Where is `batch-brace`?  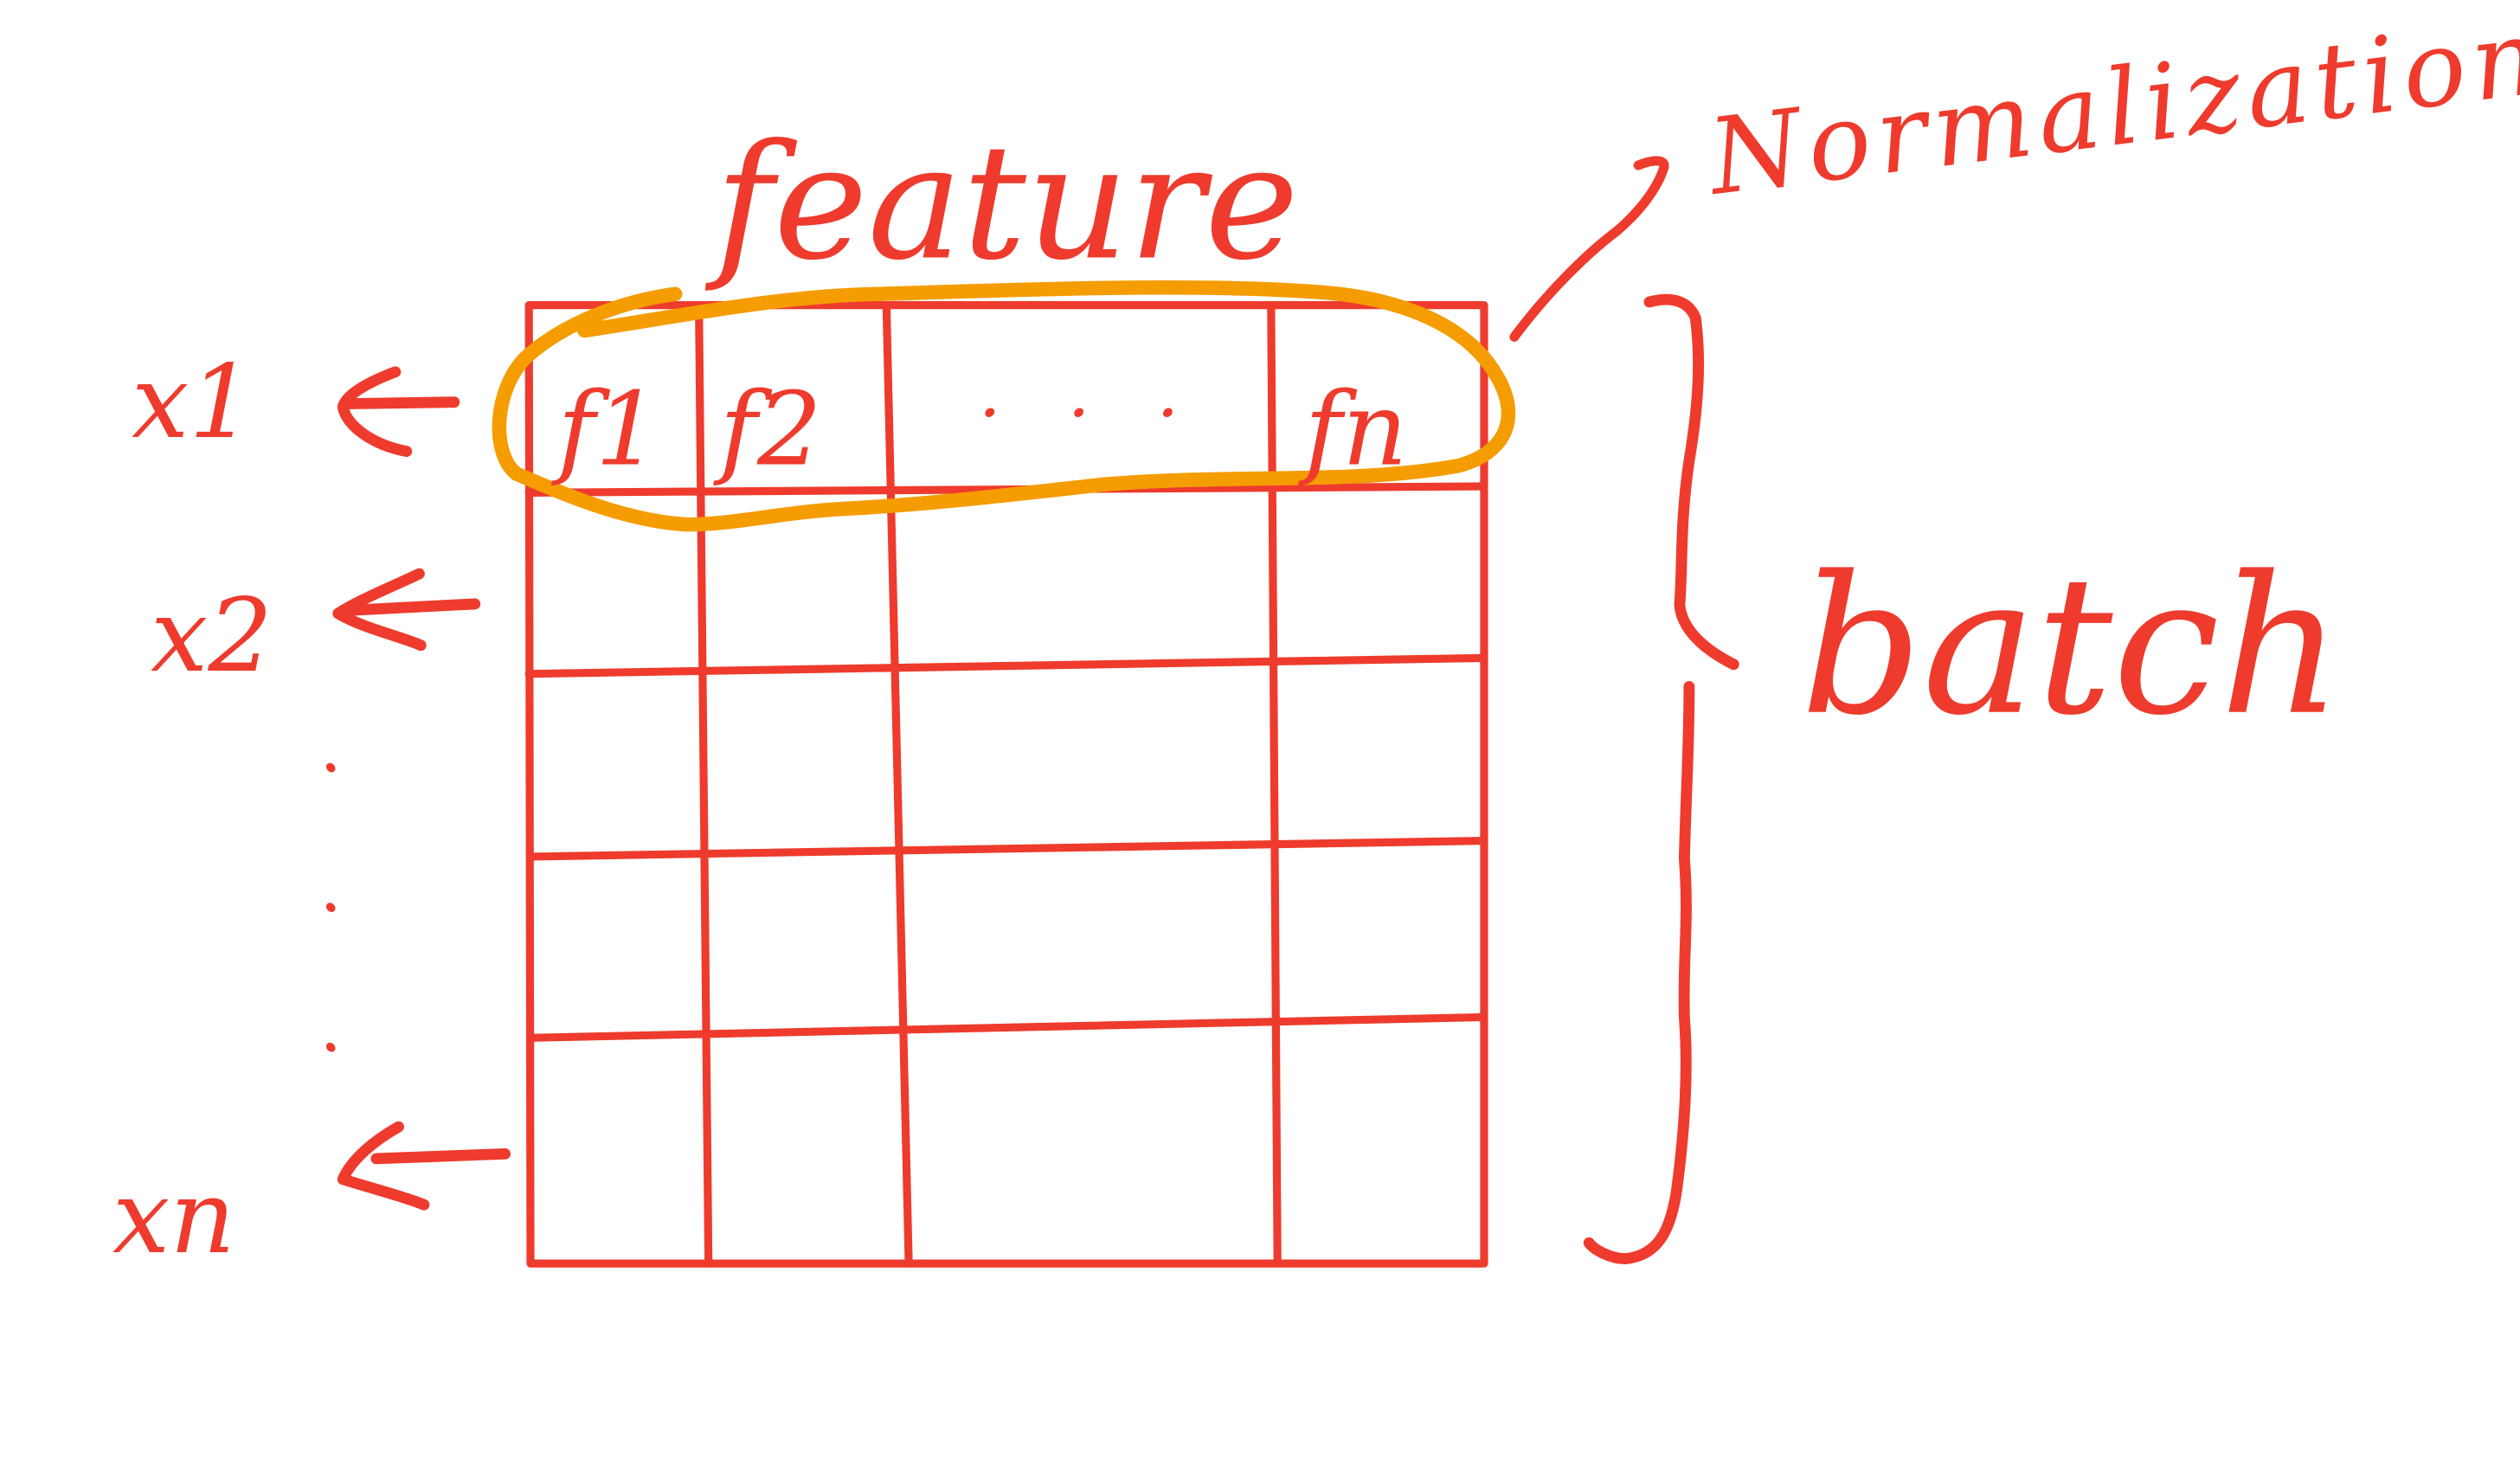 batch-brace is located at coordinates (1661, 779).